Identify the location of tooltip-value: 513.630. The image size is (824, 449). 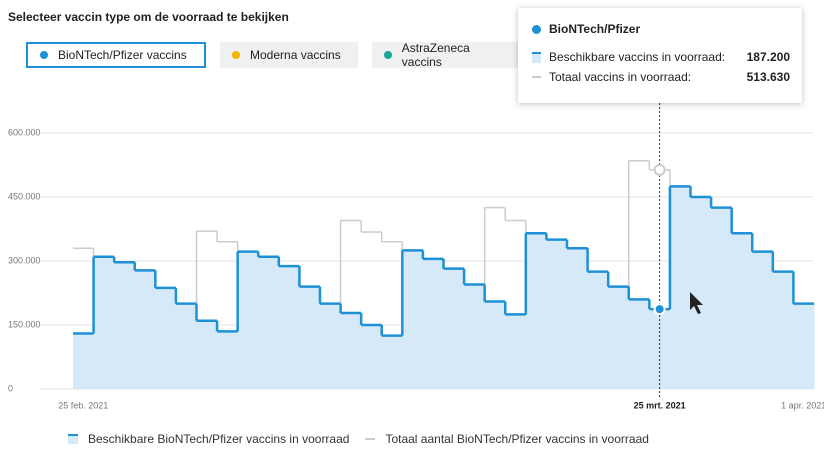
(768, 77).